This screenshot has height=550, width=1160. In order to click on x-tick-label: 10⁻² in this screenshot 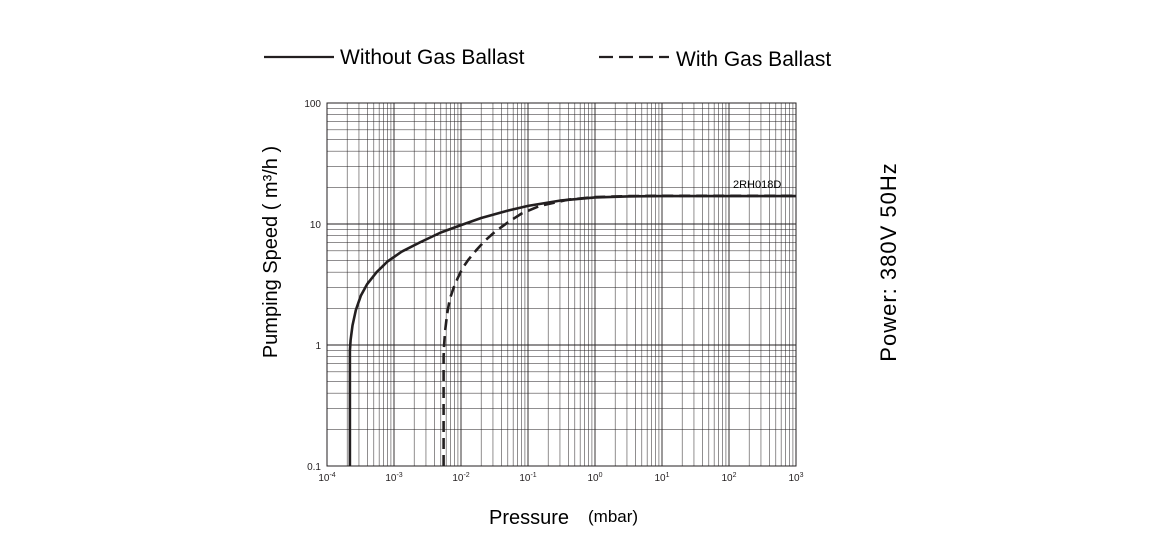, I will do `click(460, 478)`.